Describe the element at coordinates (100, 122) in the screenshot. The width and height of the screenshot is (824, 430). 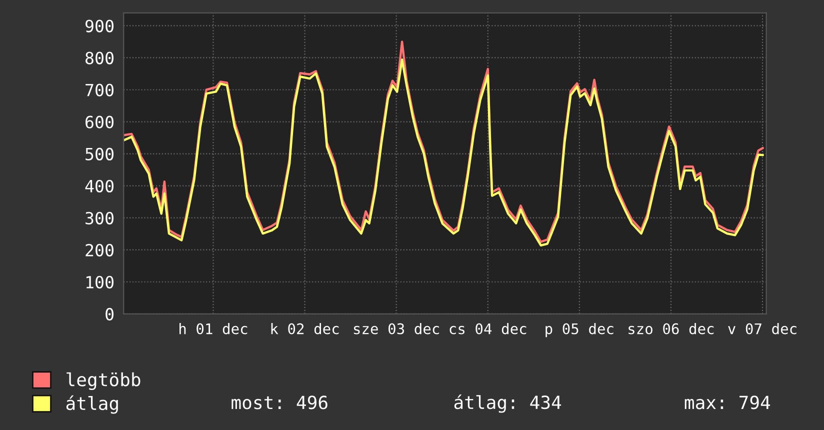
I see `y-tick-label: 600` at that location.